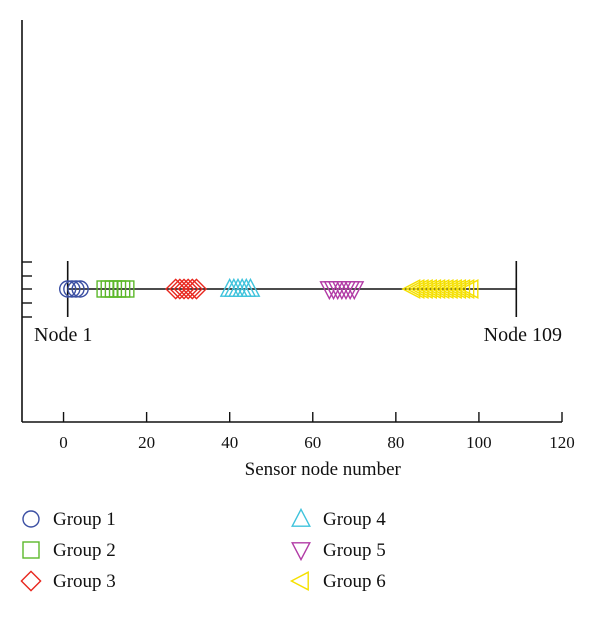 This screenshot has height=618, width=600. What do you see at coordinates (63, 442) in the screenshot?
I see `x-tick-label: 0` at bounding box center [63, 442].